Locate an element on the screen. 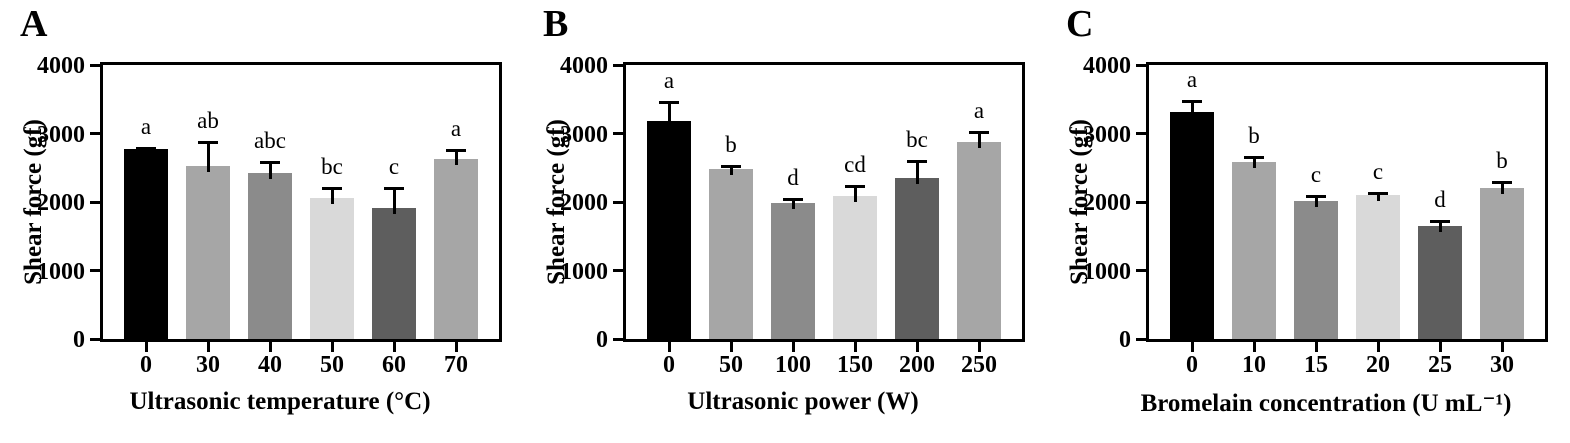  panel-a-letter: A is located at coordinates (34, 24).